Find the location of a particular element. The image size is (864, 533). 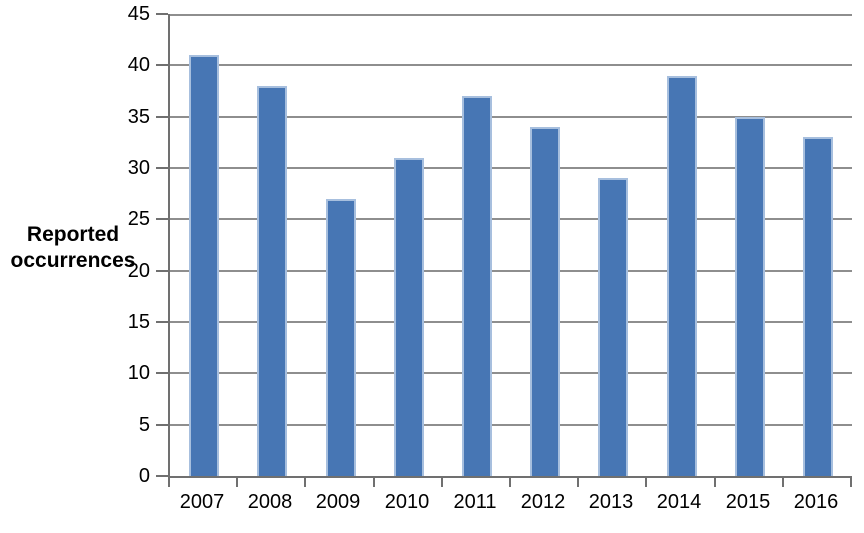

x-axis-tick-label-2012: 2012 is located at coordinates (543, 502).